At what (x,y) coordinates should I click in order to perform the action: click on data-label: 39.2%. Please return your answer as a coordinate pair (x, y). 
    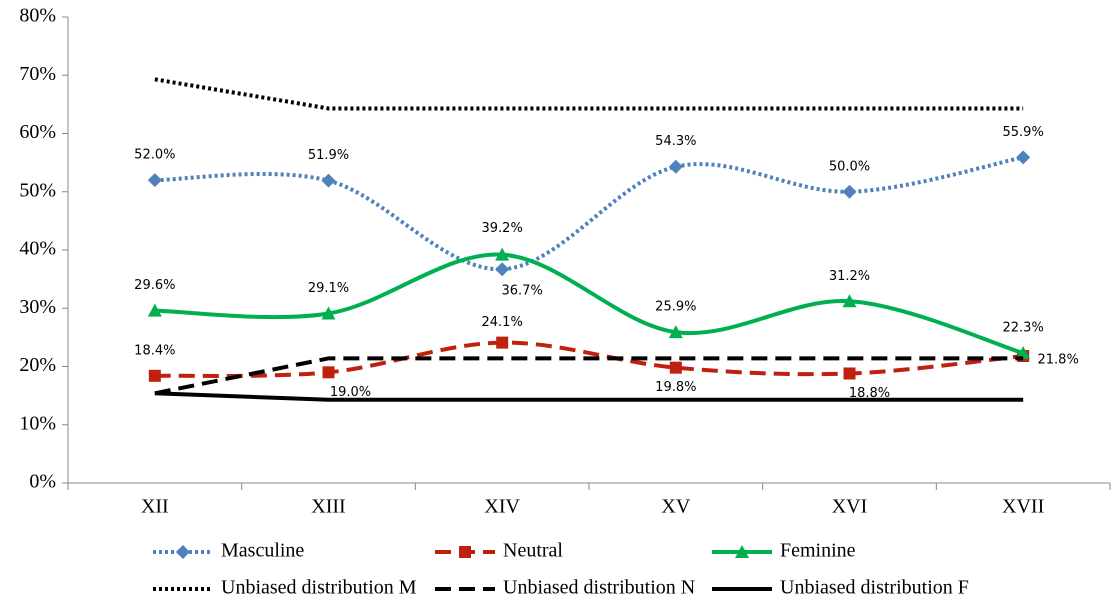
    Looking at the image, I should click on (502, 228).